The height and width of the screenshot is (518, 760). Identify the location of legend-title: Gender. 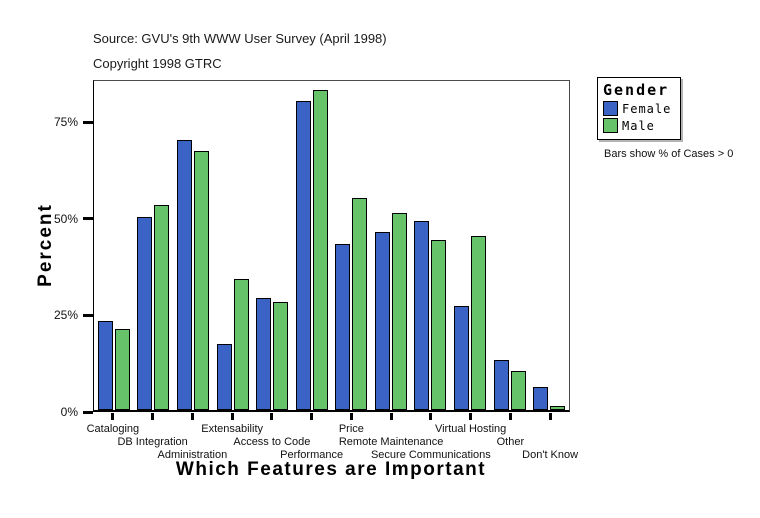
(636, 90).